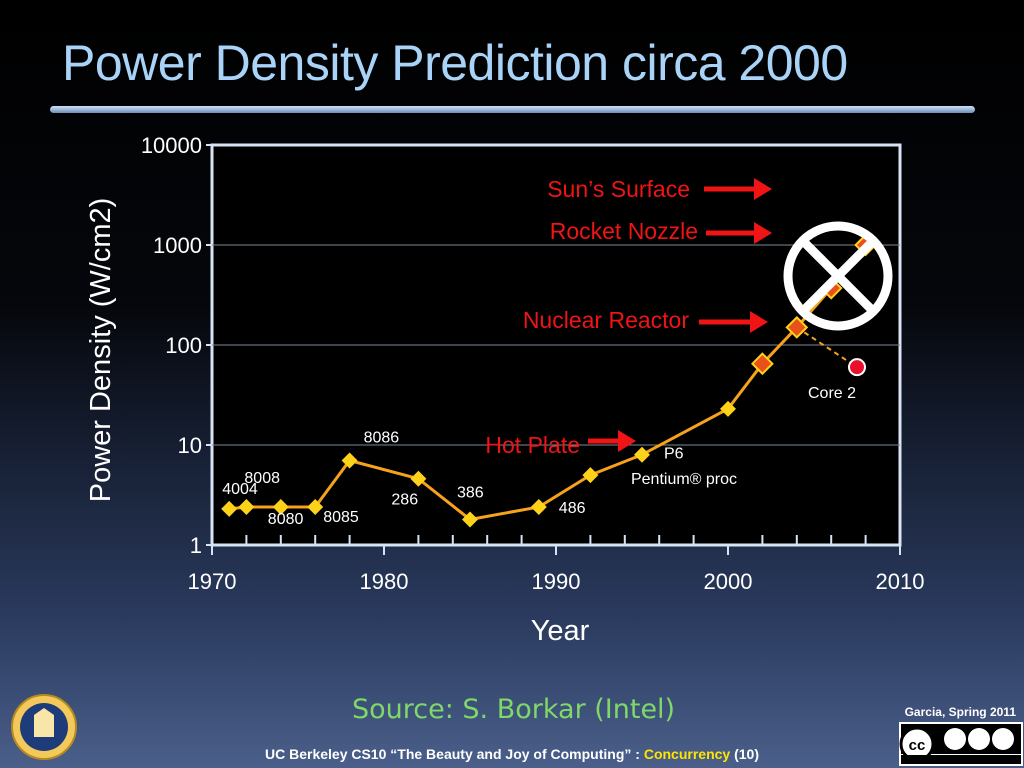 The height and width of the screenshot is (768, 1024). What do you see at coordinates (827, 347) in the screenshot?
I see `actual-trend-line` at bounding box center [827, 347].